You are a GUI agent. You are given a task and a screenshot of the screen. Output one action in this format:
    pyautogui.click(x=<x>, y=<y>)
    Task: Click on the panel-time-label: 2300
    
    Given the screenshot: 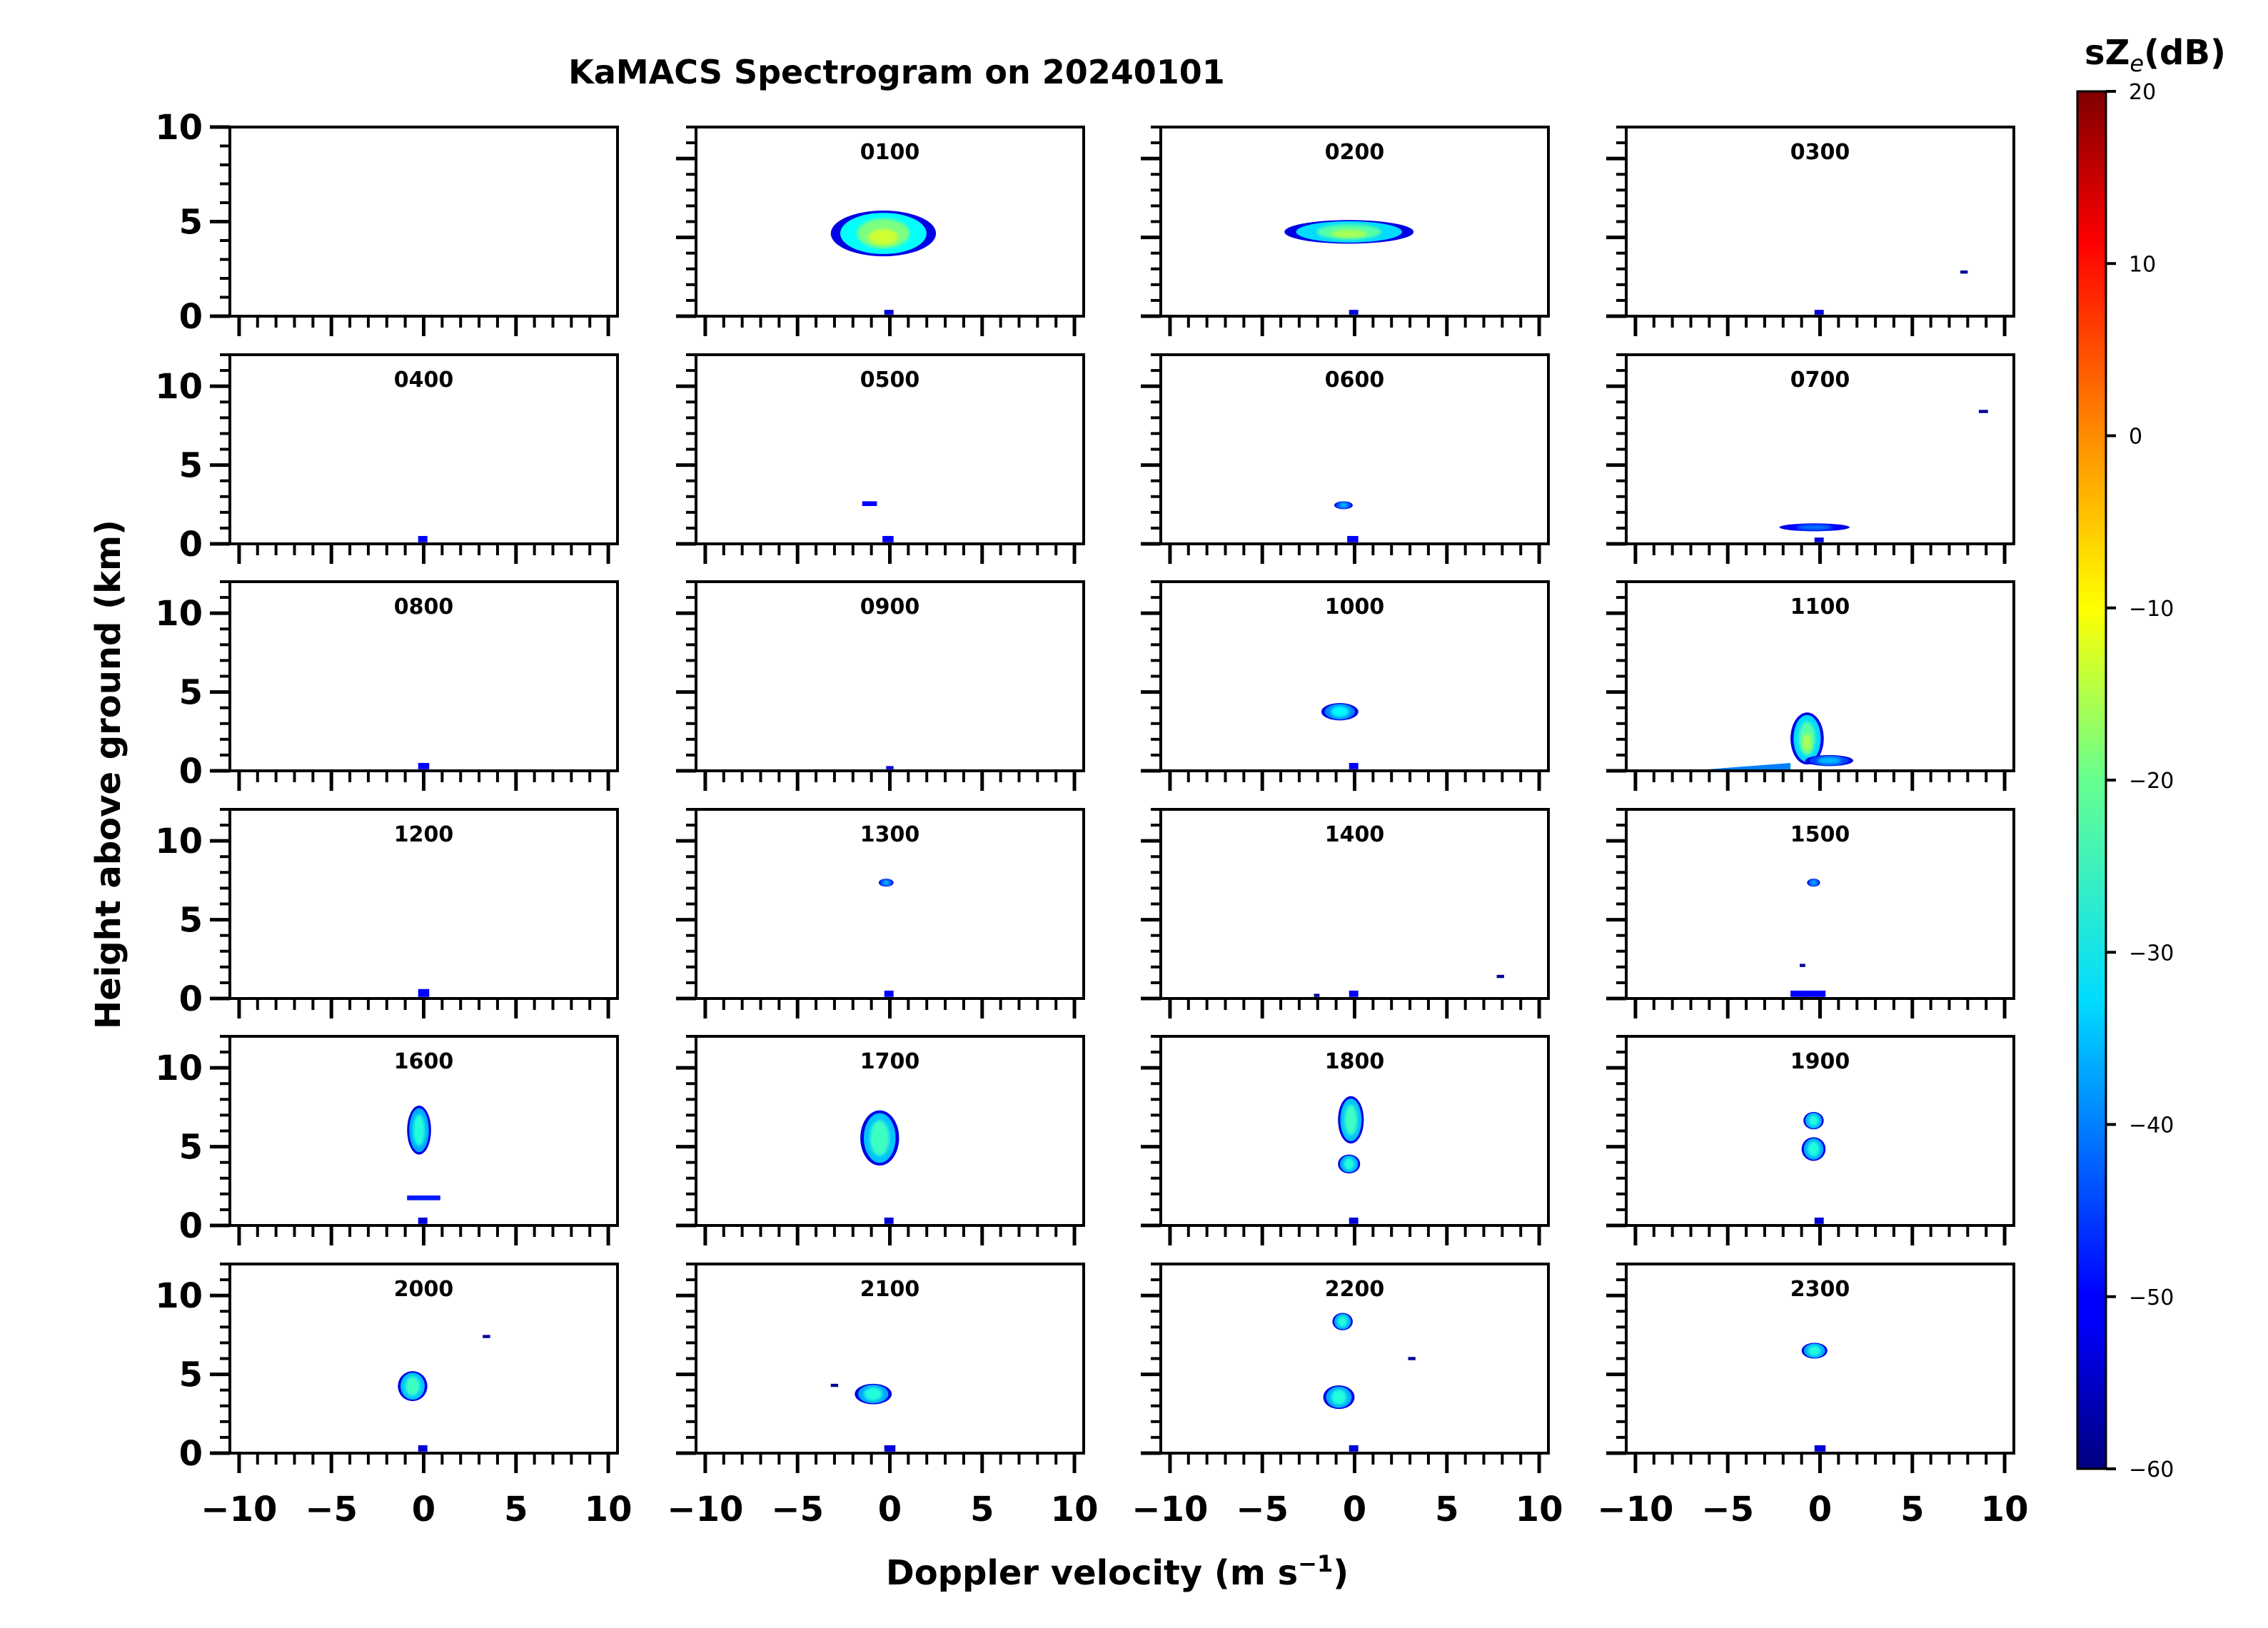 What is the action you would take?
    pyautogui.click(x=1820, y=1289)
    